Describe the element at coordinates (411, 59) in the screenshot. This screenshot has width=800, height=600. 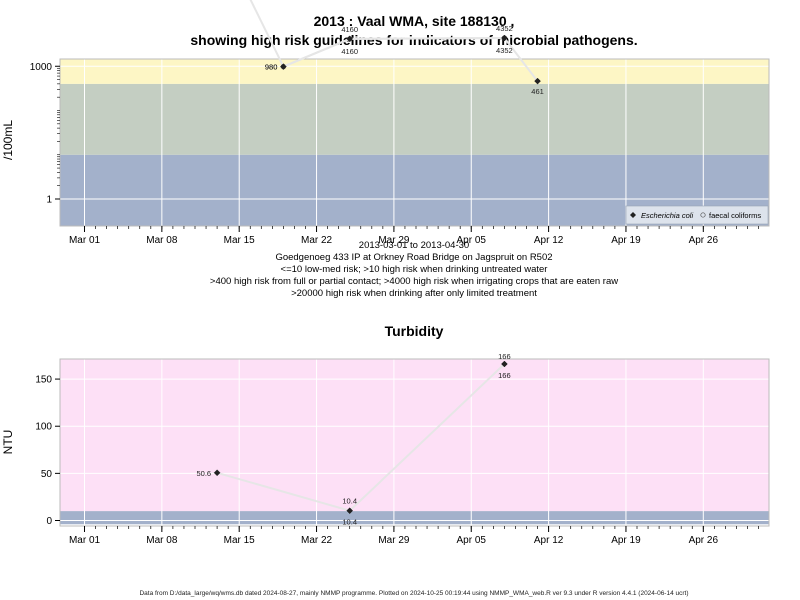
I see `series-line` at that location.